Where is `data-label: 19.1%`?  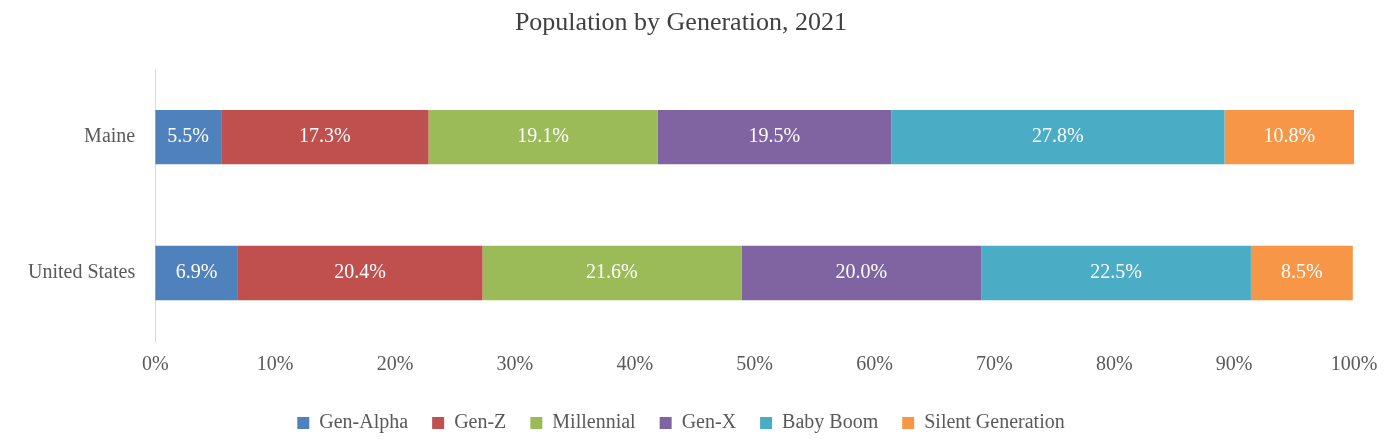
data-label: 19.1% is located at coordinates (543, 135).